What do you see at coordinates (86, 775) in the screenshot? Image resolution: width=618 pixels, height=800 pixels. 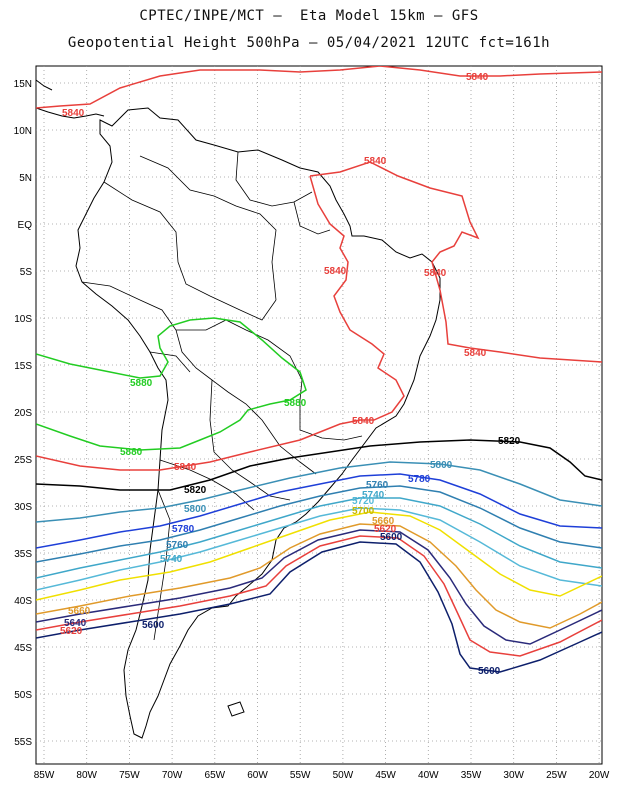 I see `longitude-label: 80W` at bounding box center [86, 775].